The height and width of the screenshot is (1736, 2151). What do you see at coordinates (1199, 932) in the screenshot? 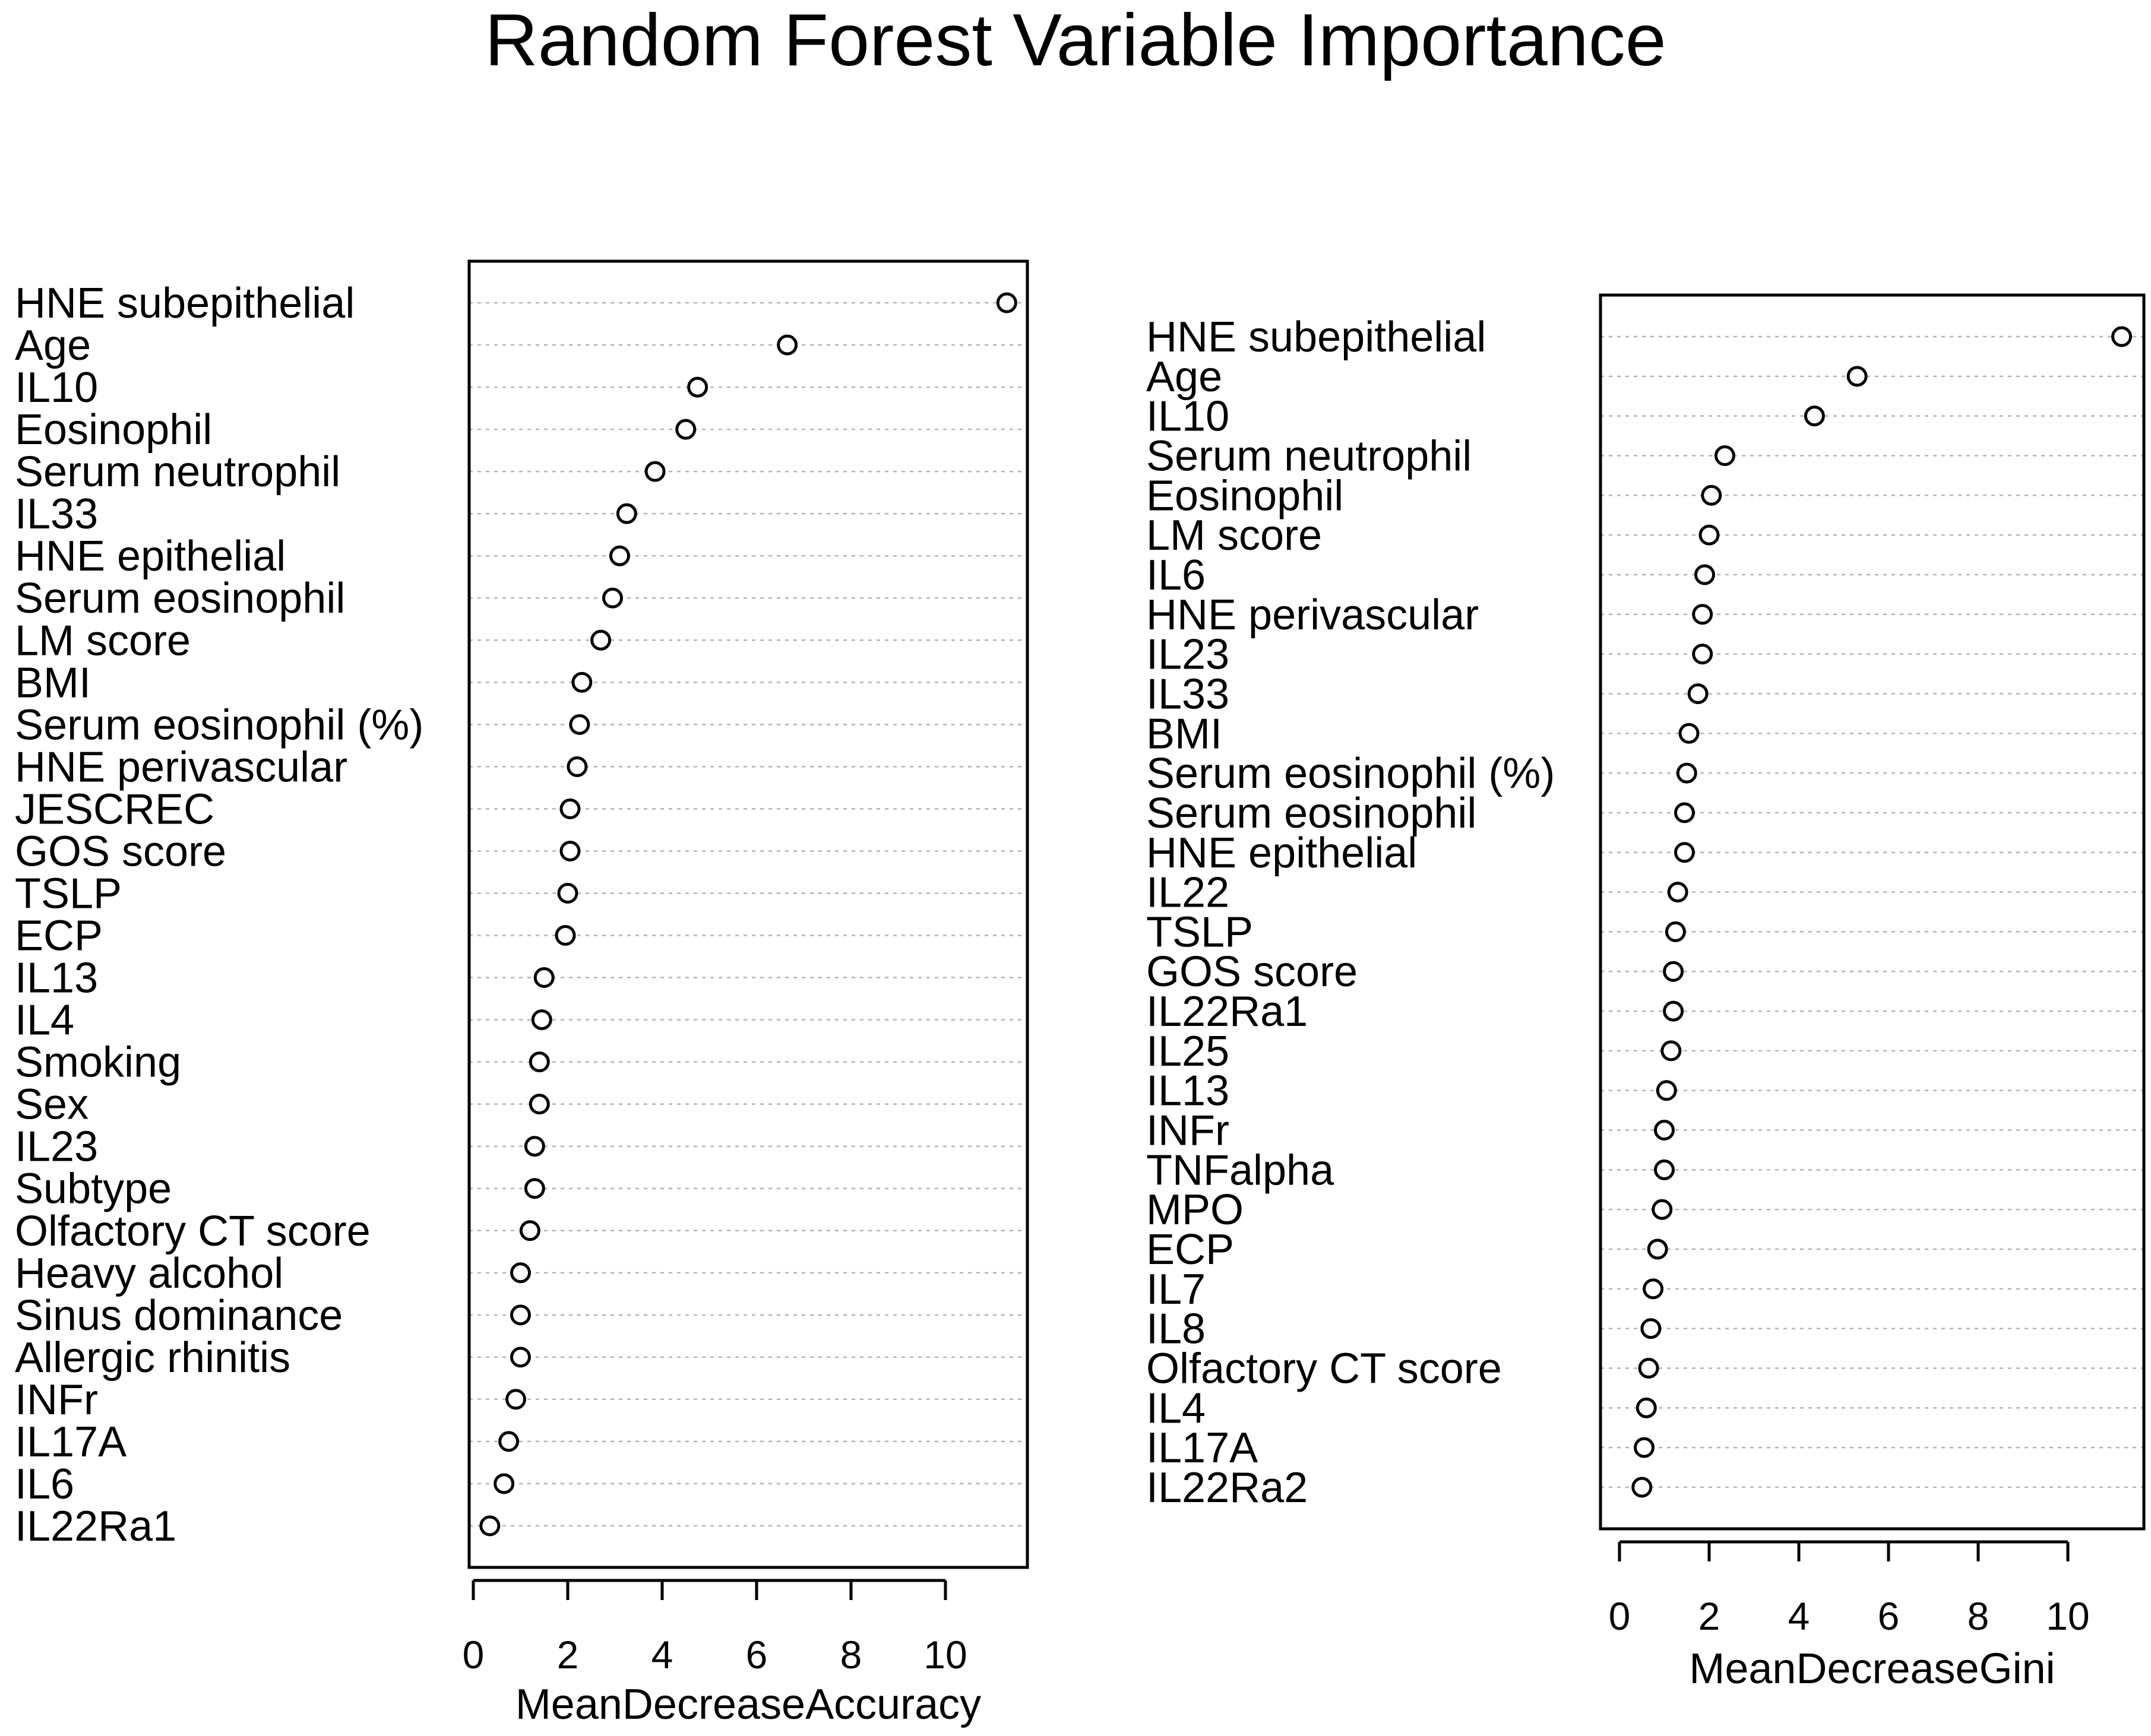
I see `gini-category-label: TSLP` at bounding box center [1199, 932].